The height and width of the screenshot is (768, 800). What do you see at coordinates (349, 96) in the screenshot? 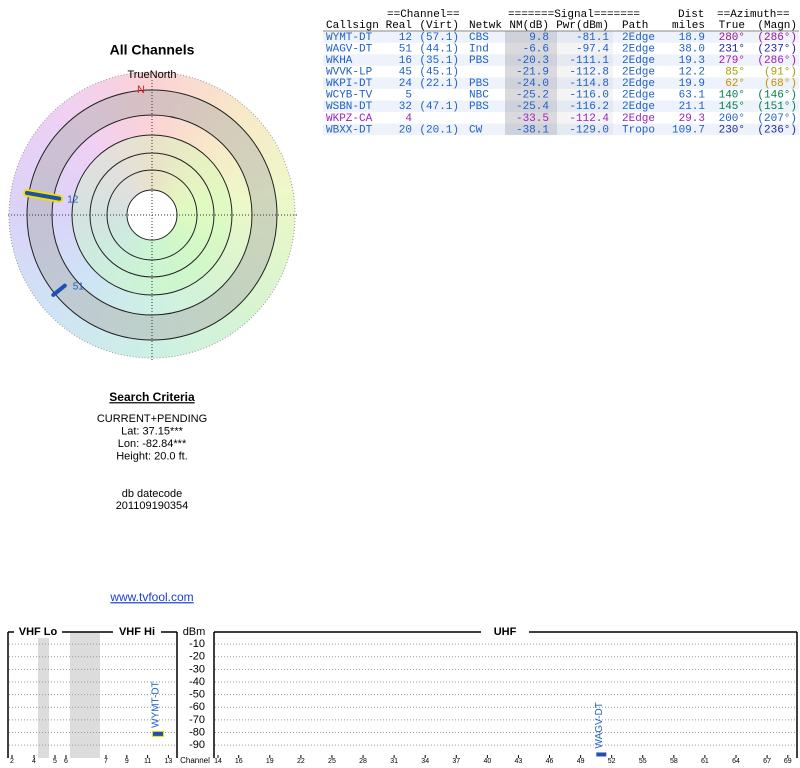
I see `table-cell: WCYB-TV` at bounding box center [349, 96].